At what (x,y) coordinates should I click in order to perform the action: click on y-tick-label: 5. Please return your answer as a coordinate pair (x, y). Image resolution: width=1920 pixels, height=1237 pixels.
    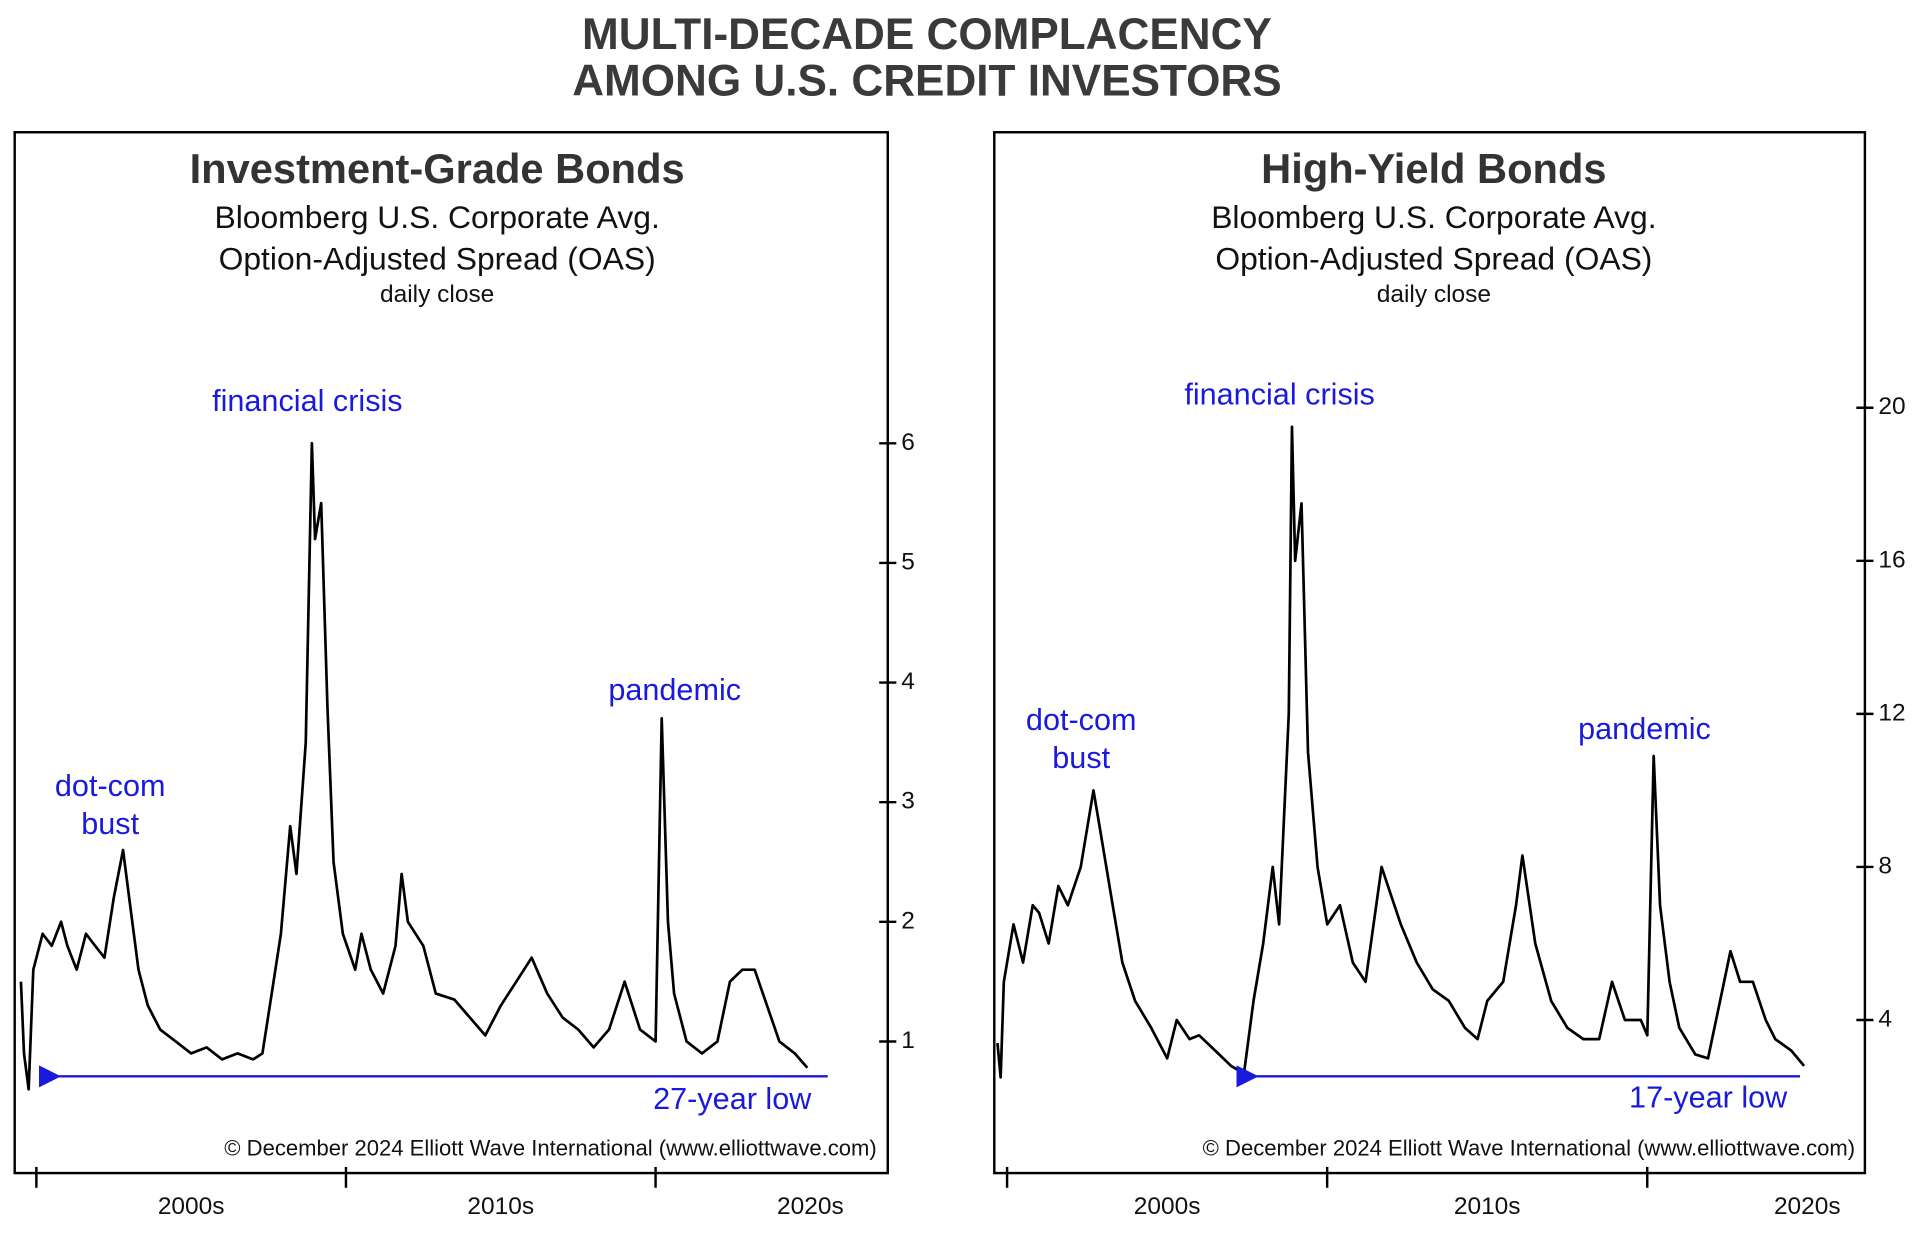
    Looking at the image, I should click on (908, 561).